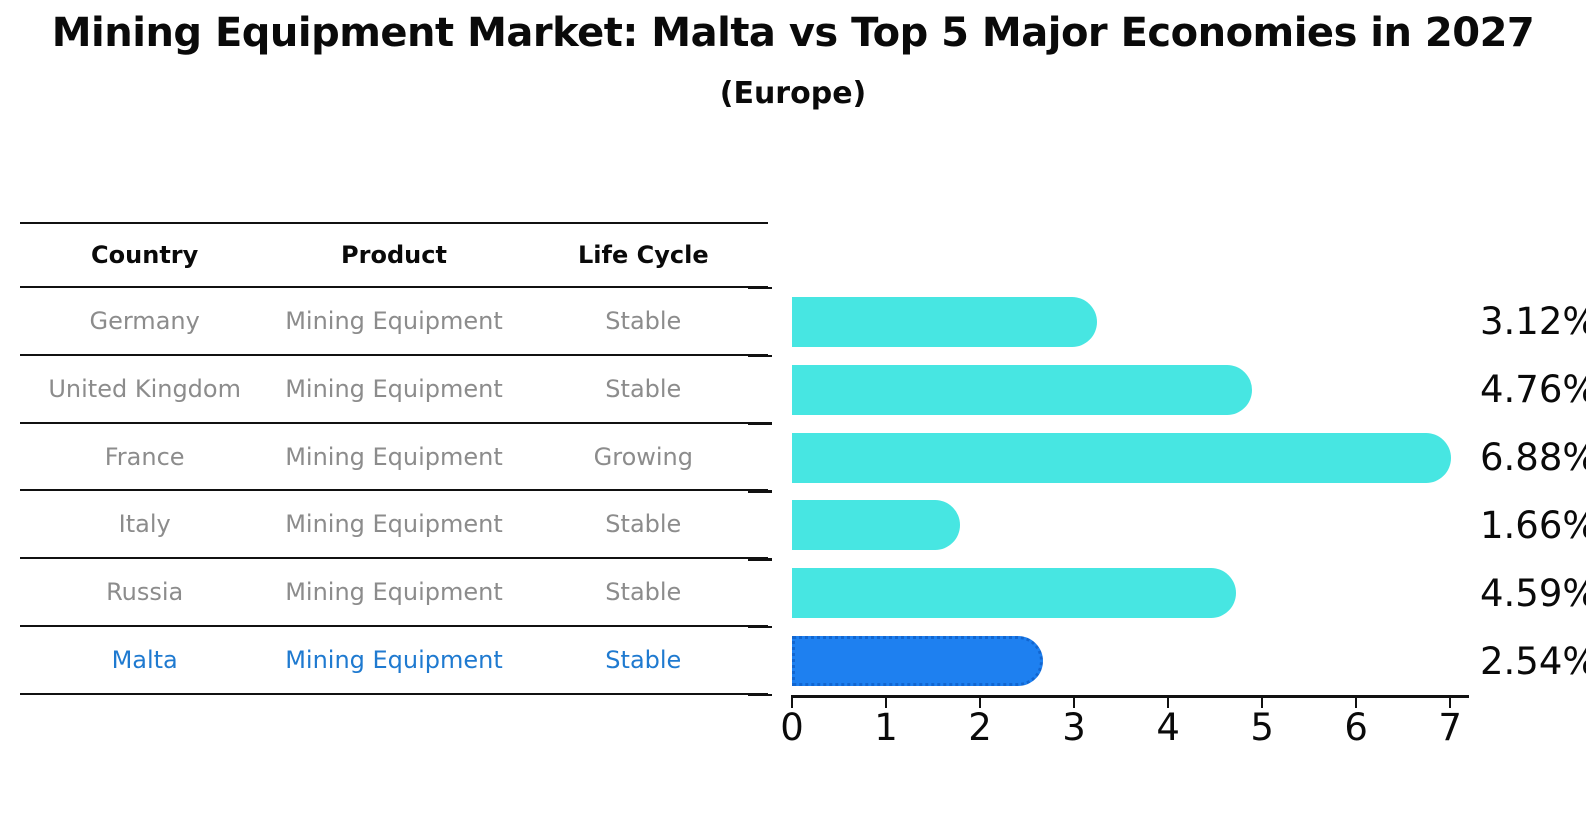 This screenshot has width=1586, height=823. Describe the element at coordinates (144, 320) in the screenshot. I see `cell-country: Germany` at that location.